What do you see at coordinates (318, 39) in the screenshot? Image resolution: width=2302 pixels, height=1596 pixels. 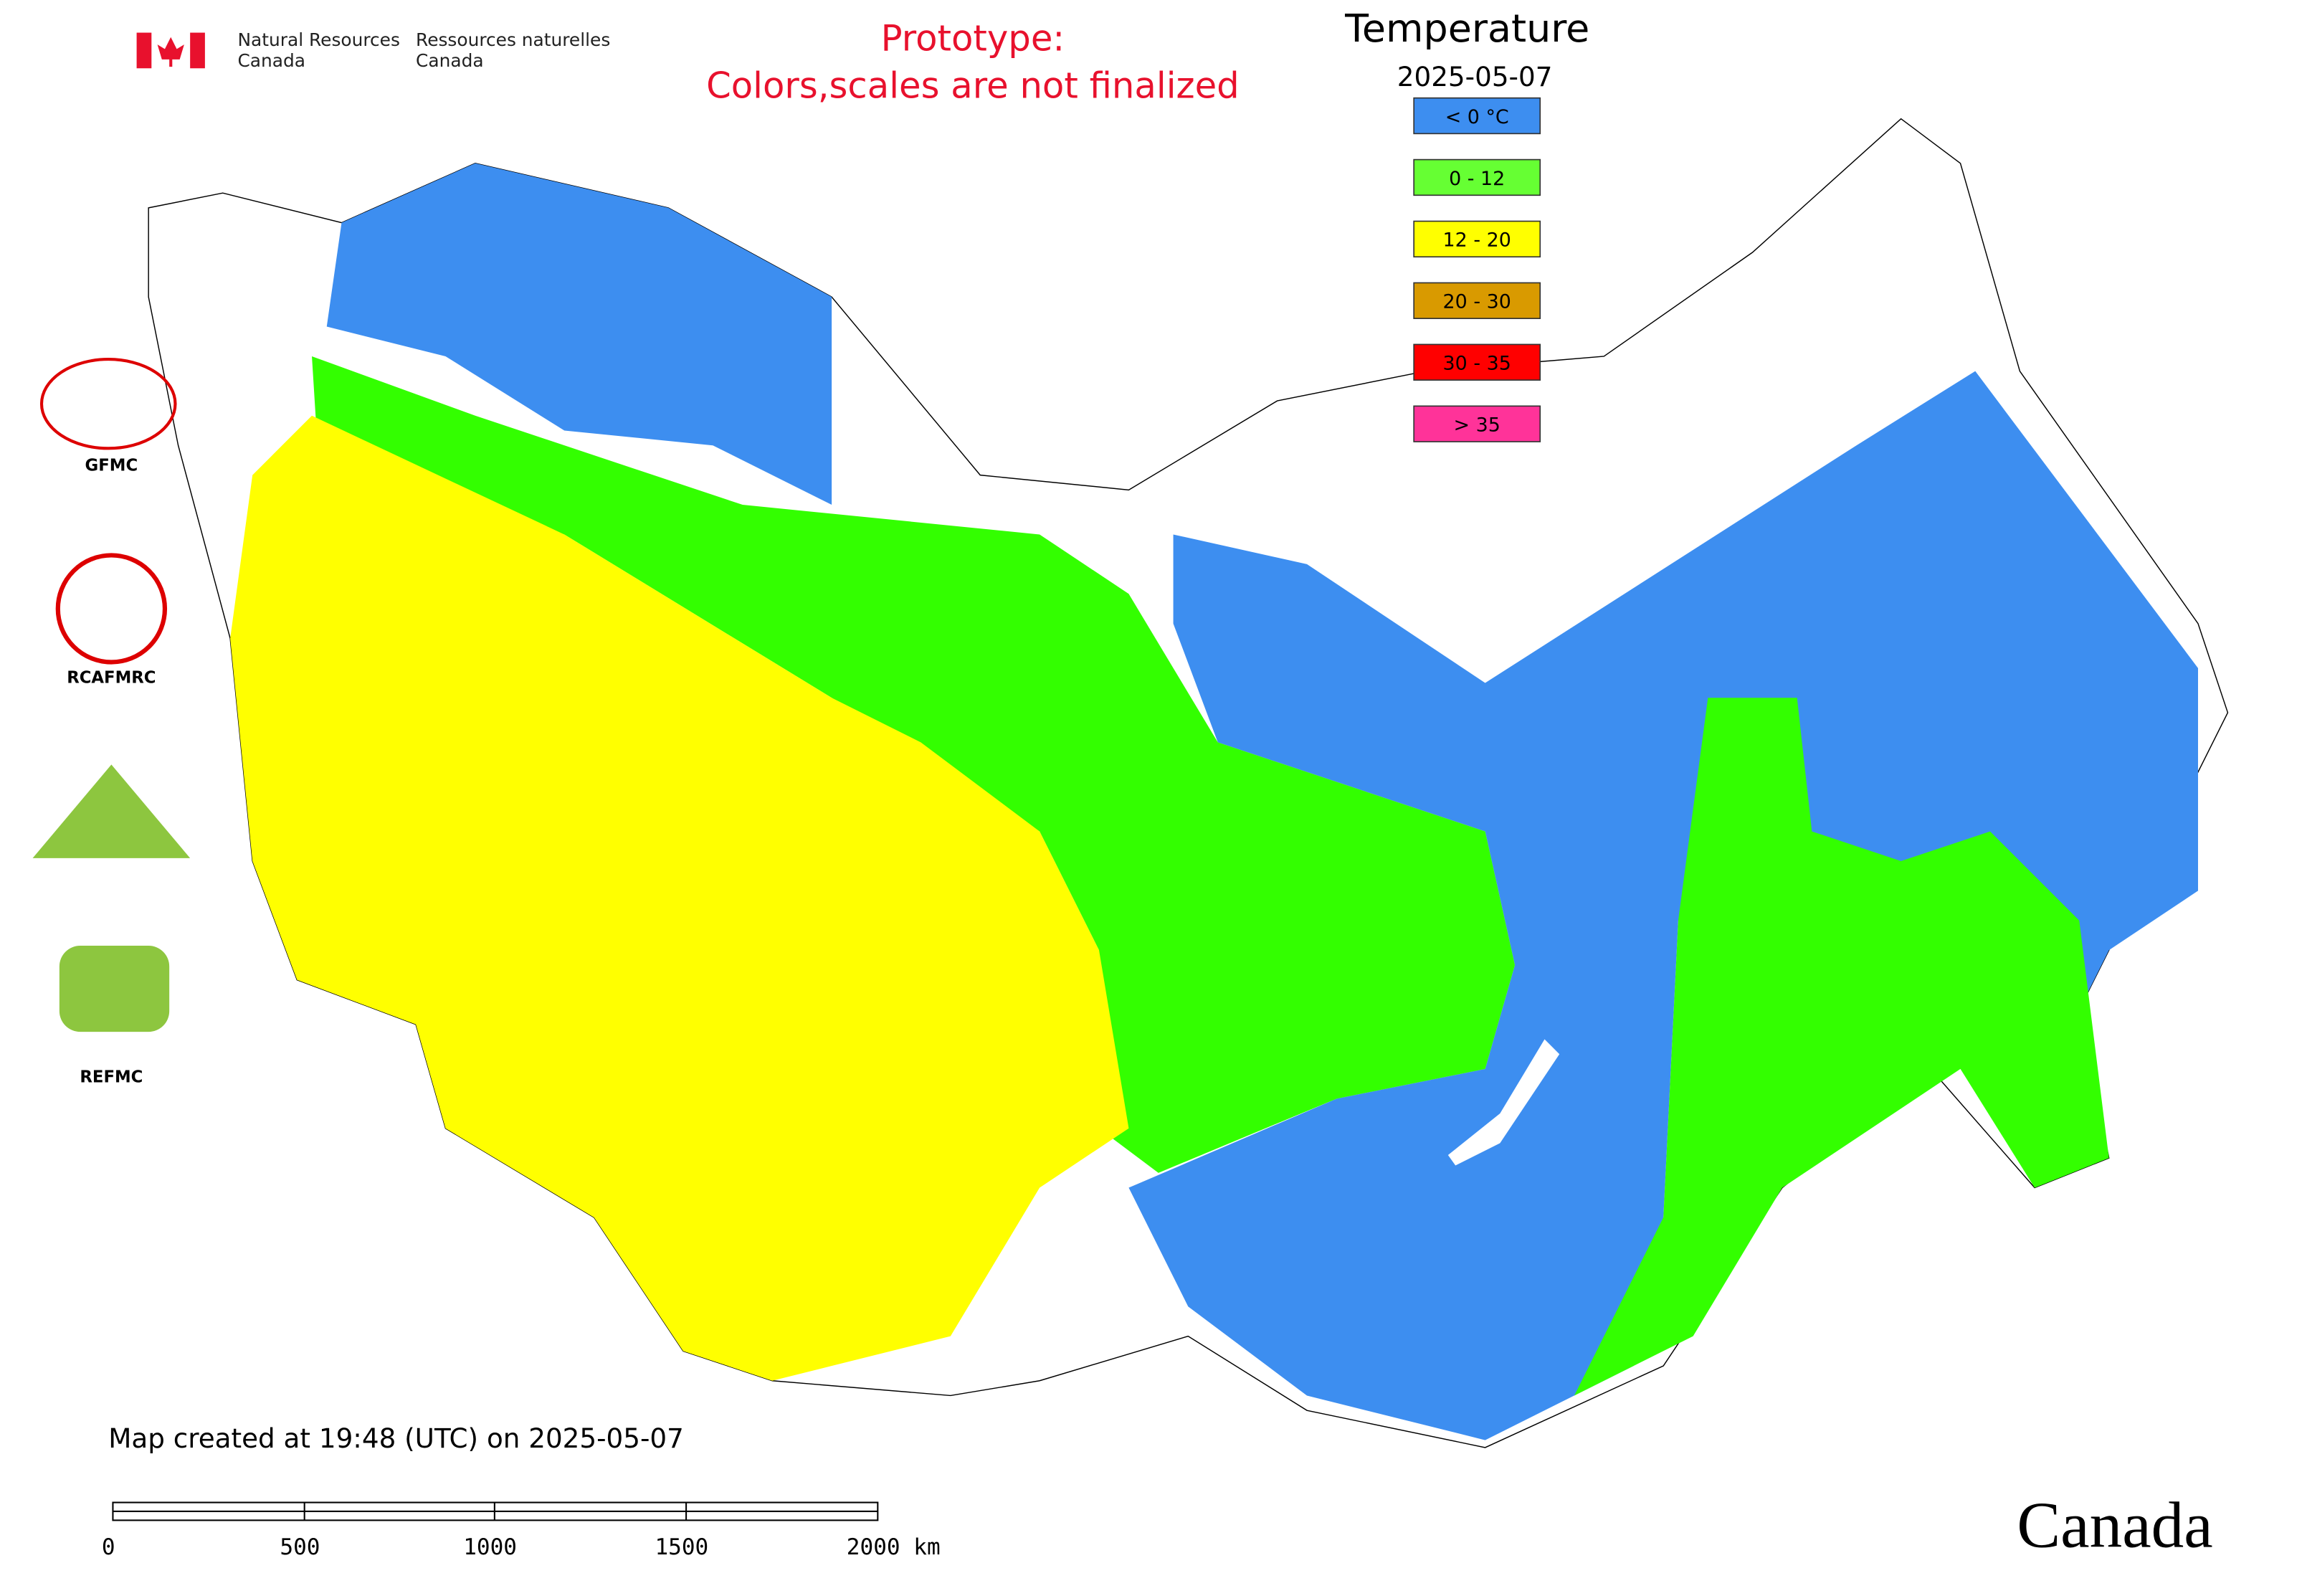 I see `agency-en: Natural Resources` at bounding box center [318, 39].